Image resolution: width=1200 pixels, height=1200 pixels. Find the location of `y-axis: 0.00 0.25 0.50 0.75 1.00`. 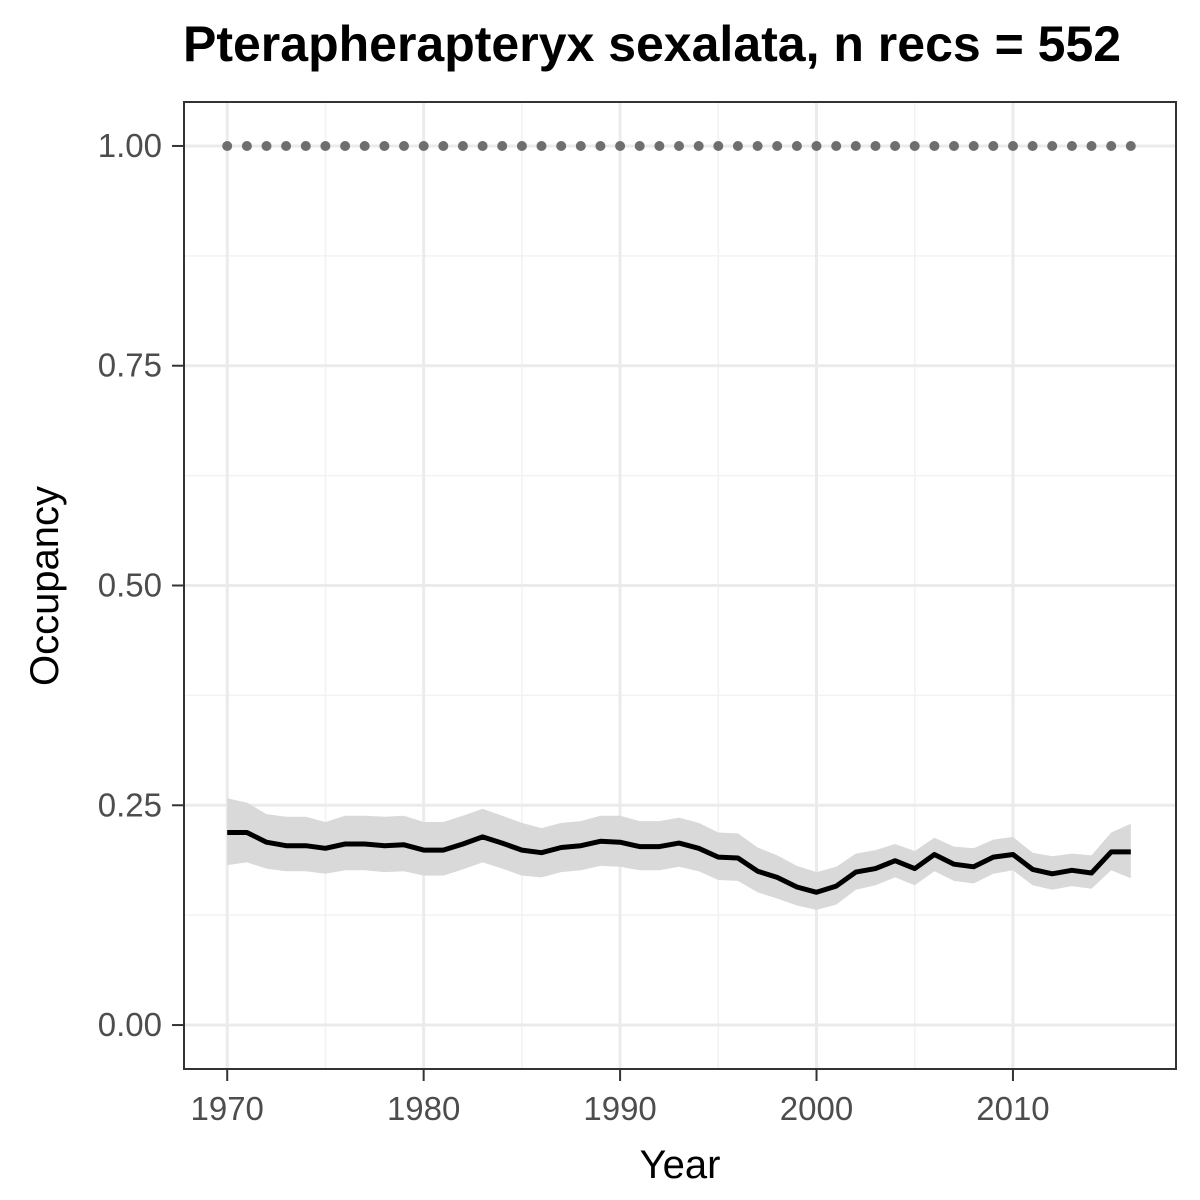

y-axis: 0.00 0.25 0.50 0.75 1.00 is located at coordinates (141, 585).